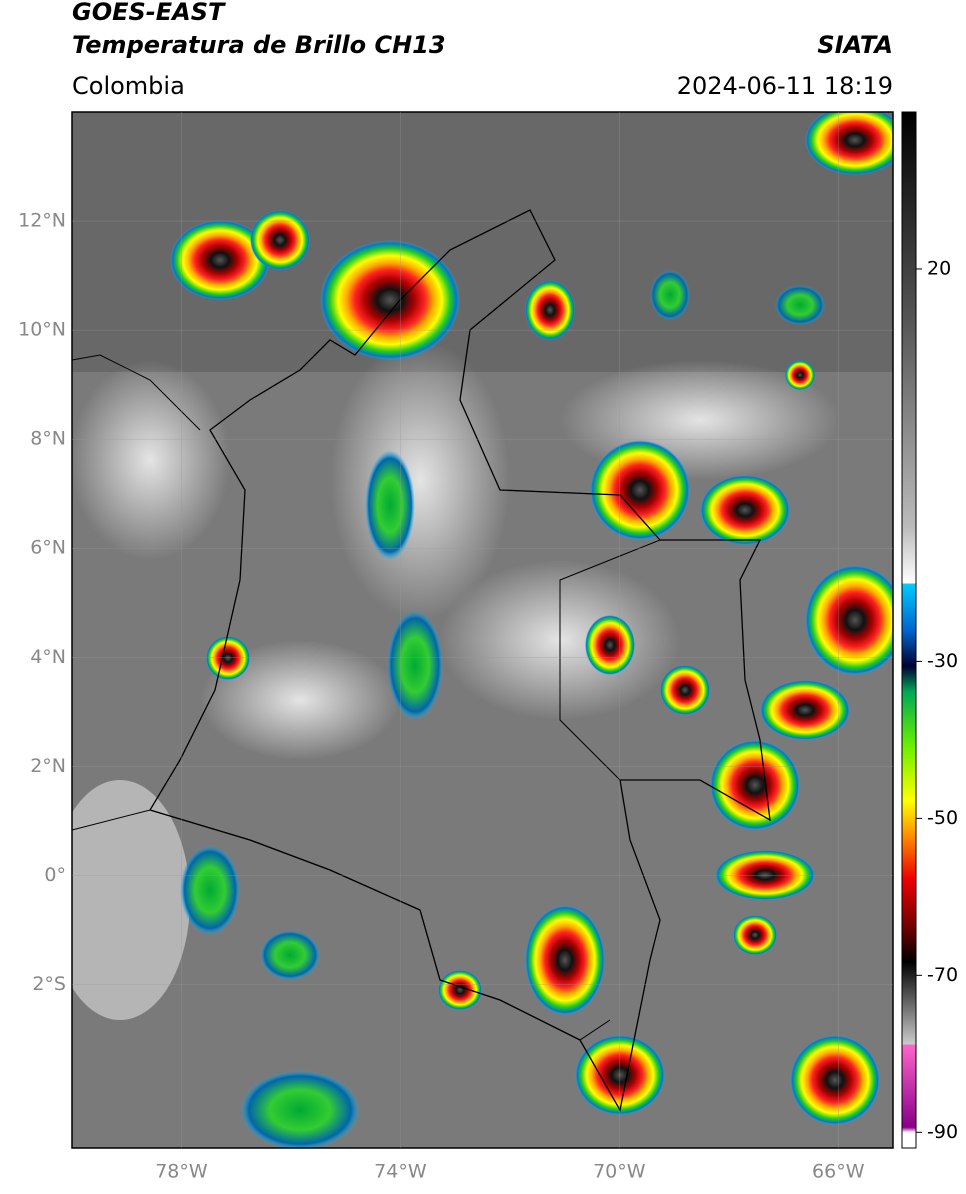  I want to click on lat-label: 6°N, so click(48, 548).